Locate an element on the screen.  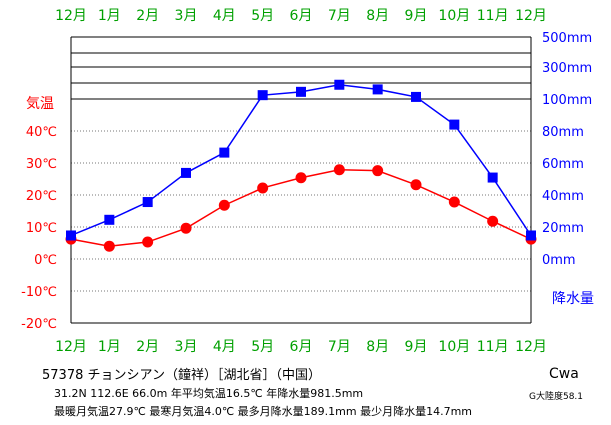
left-tick-label: 0℃ is located at coordinates (45, 260).